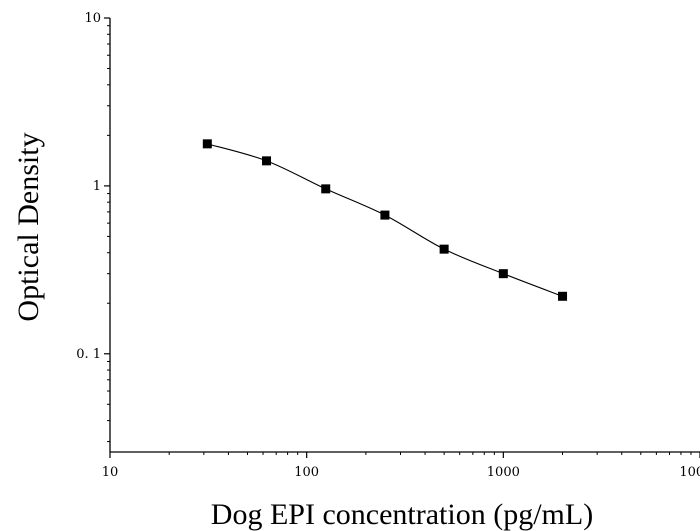 The image size is (700, 531). Describe the element at coordinates (110, 472) in the screenshot. I see `x-tick-label: 10` at that location.